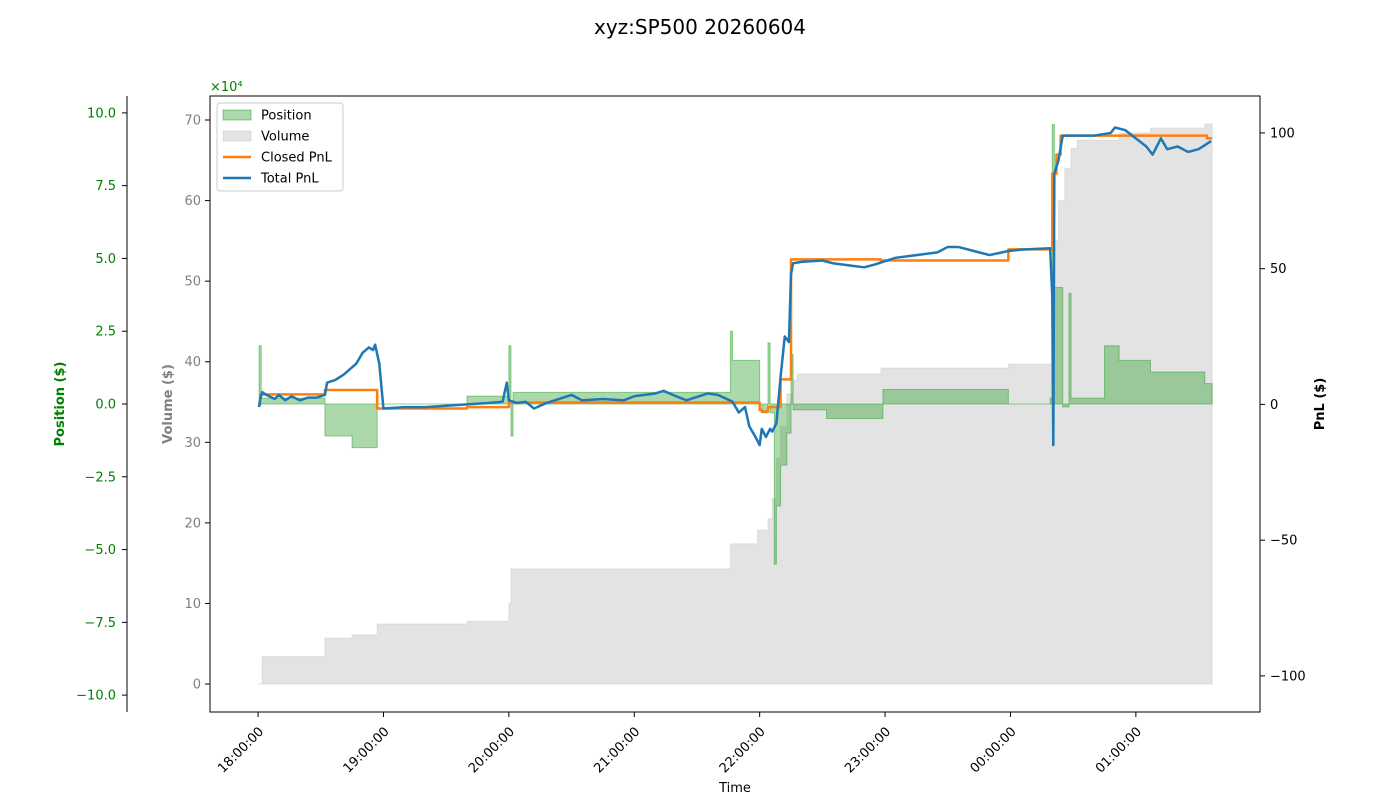 This screenshot has height=800, width=1400. Describe the element at coordinates (100, 550) in the screenshot. I see `y3-tick-label: −5.0` at that location.